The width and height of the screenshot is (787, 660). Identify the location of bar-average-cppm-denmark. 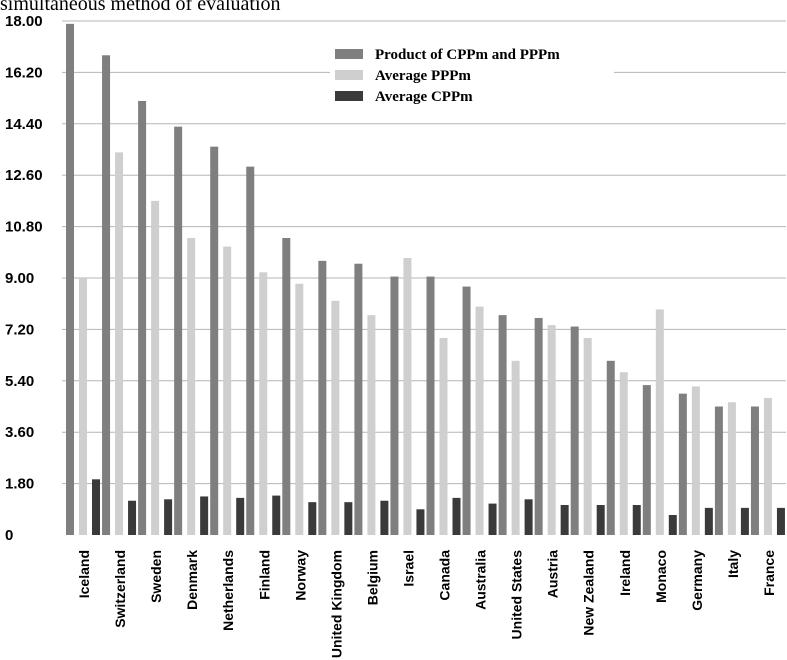
(204, 515).